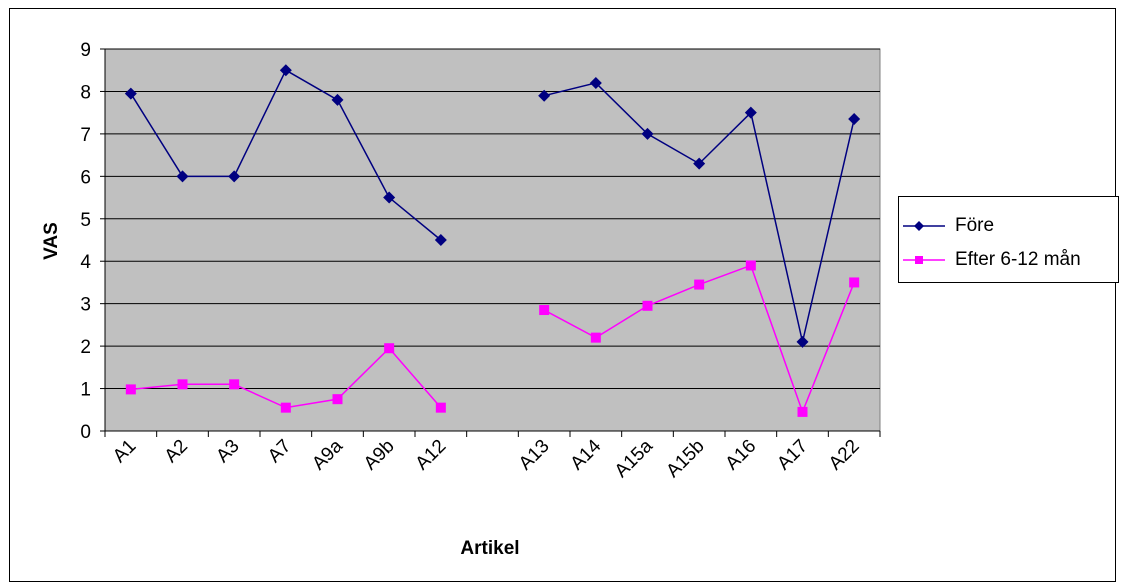  I want to click on point-0-A16, so click(750, 112).